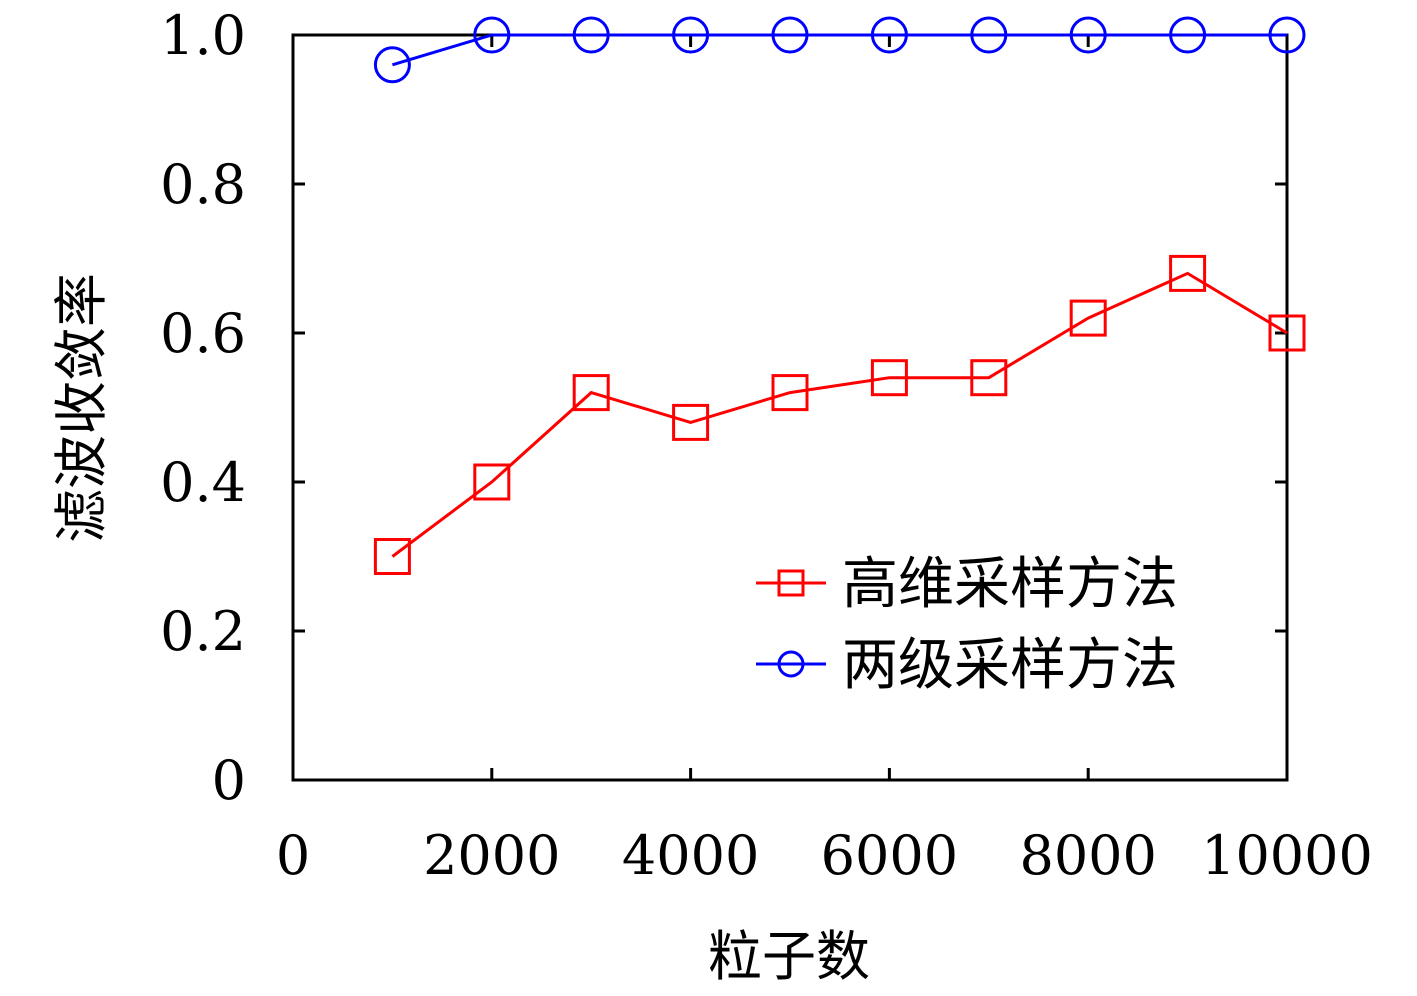 This screenshot has width=1417, height=996. What do you see at coordinates (203, 631) in the screenshot?
I see `y-tick-label: 0.2` at bounding box center [203, 631].